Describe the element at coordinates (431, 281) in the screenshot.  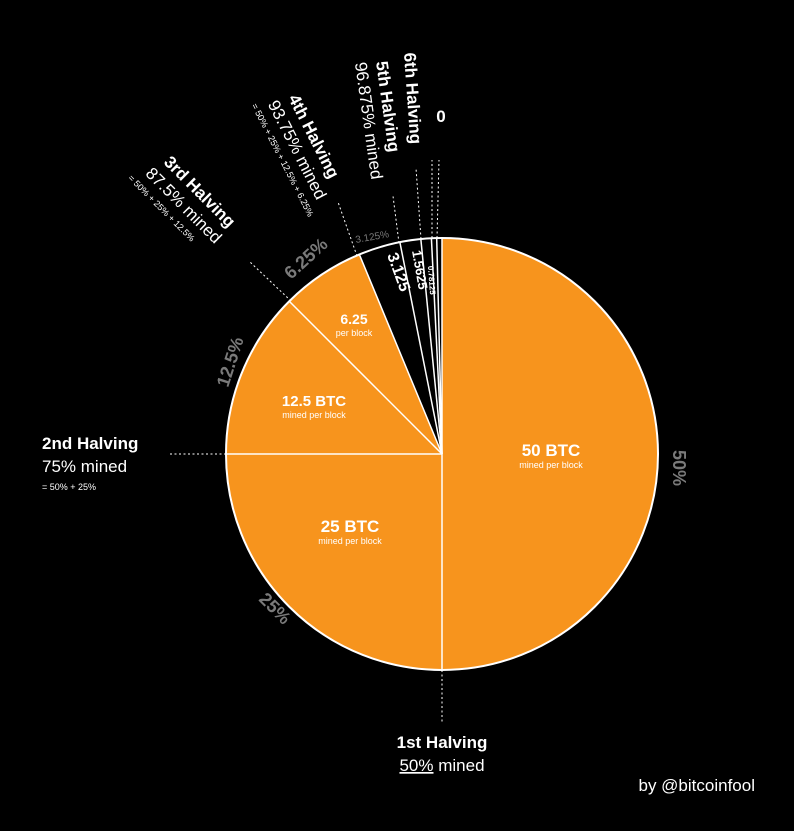
I see `slice-label-0-78125: 0.78125` at that location.